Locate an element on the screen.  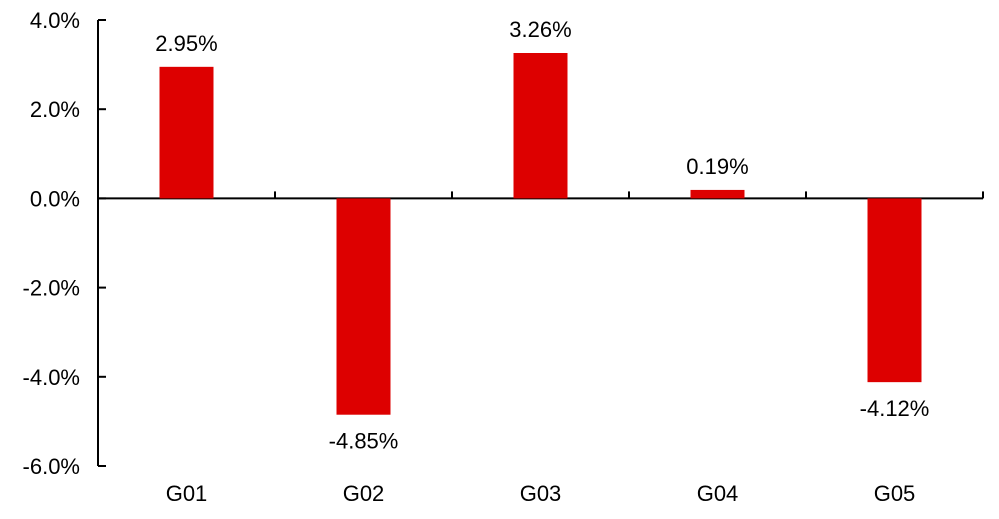
y-axis-tick-label: 2.0% is located at coordinates (55, 109).